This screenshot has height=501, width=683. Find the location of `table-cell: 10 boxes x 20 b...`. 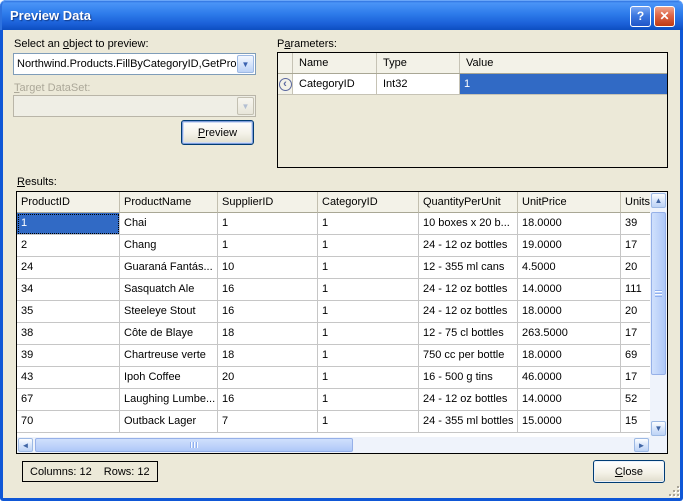

table-cell: 10 boxes x 20 b... is located at coordinates (468, 224).